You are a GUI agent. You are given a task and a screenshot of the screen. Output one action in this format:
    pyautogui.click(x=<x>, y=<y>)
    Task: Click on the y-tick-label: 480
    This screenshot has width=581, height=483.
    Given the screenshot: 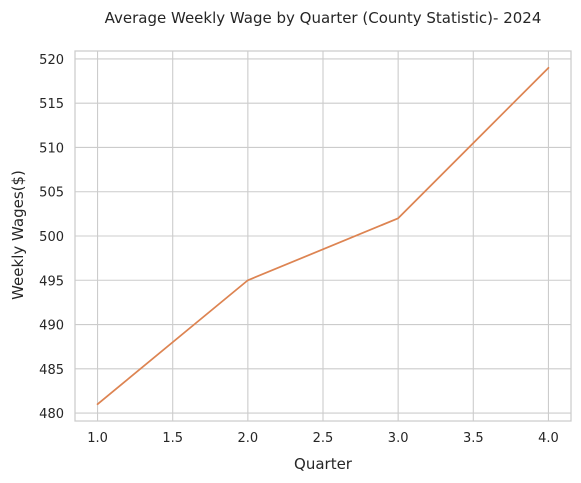 What is the action you would take?
    pyautogui.click(x=51, y=414)
    